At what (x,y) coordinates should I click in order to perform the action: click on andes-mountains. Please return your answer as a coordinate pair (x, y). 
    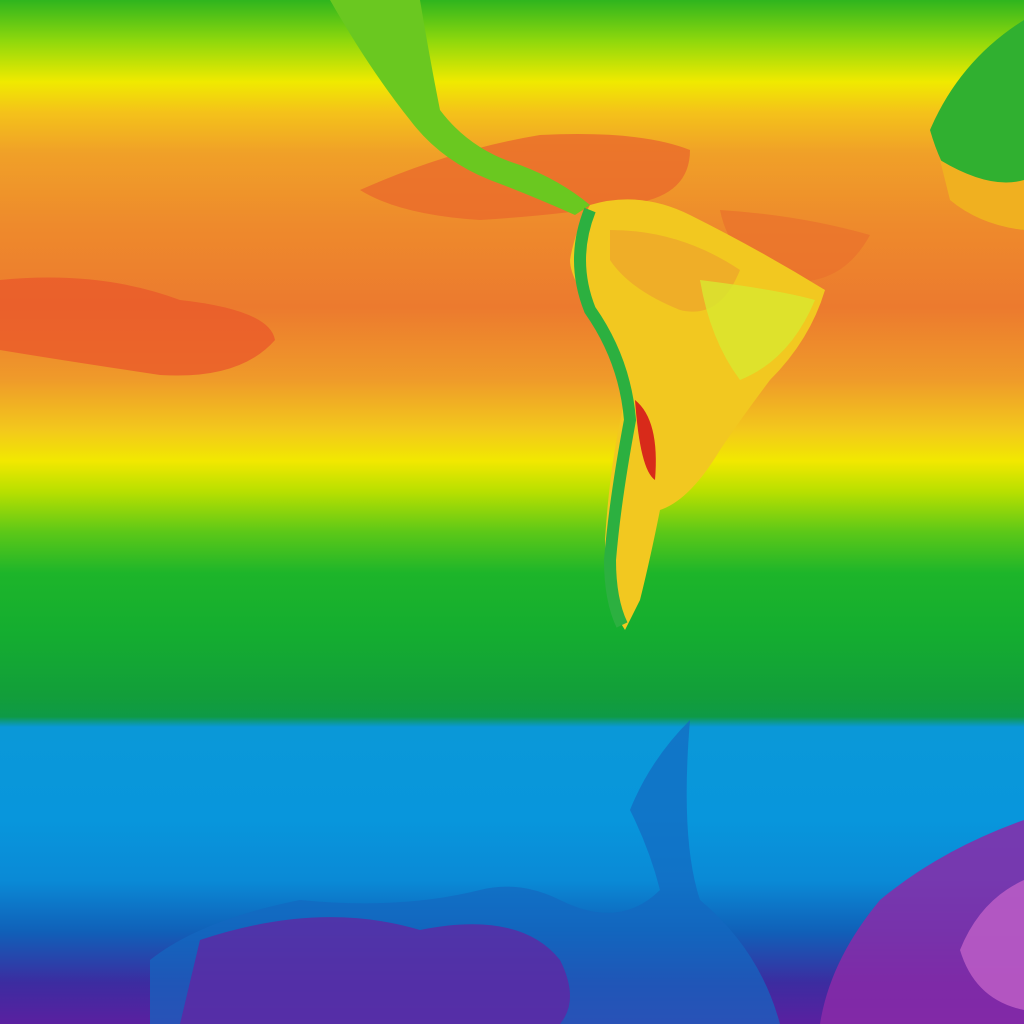
    Looking at the image, I should click on (605, 417).